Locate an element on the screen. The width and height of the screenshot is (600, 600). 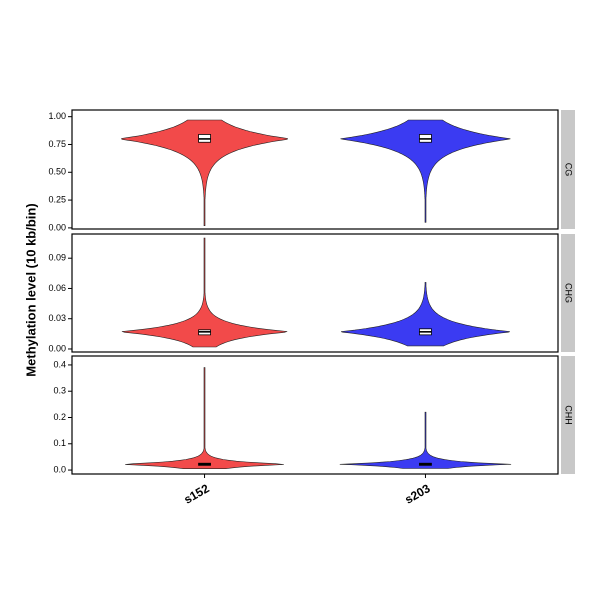
y-tick-label: 0.25 is located at coordinates (57, 199).